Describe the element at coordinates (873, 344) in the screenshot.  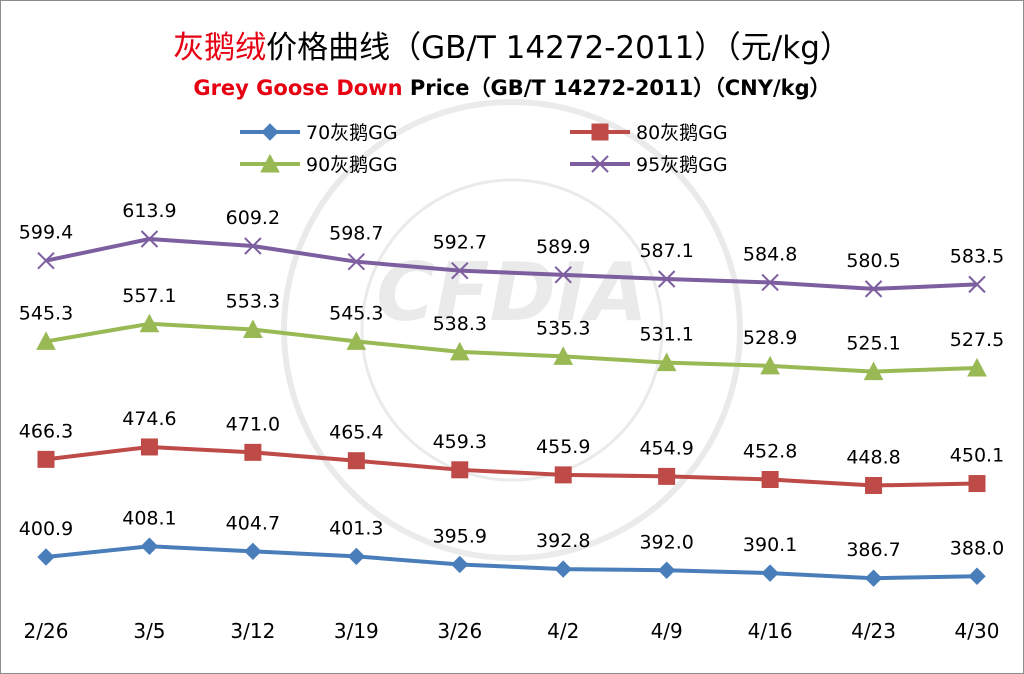
I see `data-label: 525.1` at that location.